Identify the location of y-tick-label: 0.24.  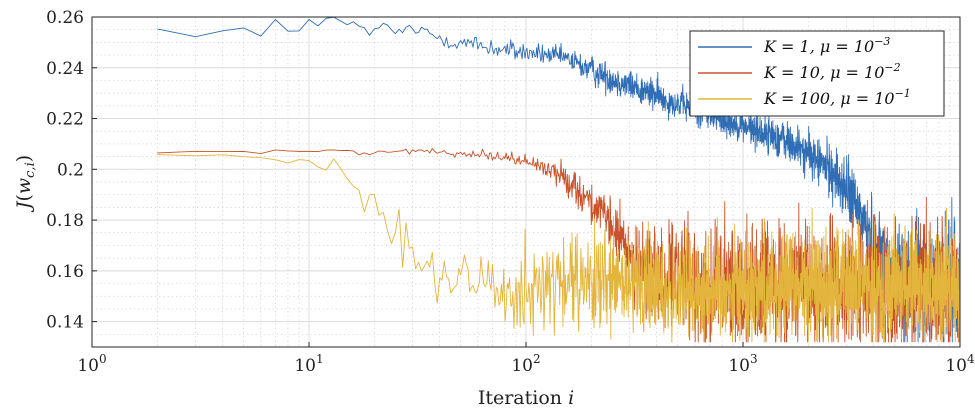
(65, 69).